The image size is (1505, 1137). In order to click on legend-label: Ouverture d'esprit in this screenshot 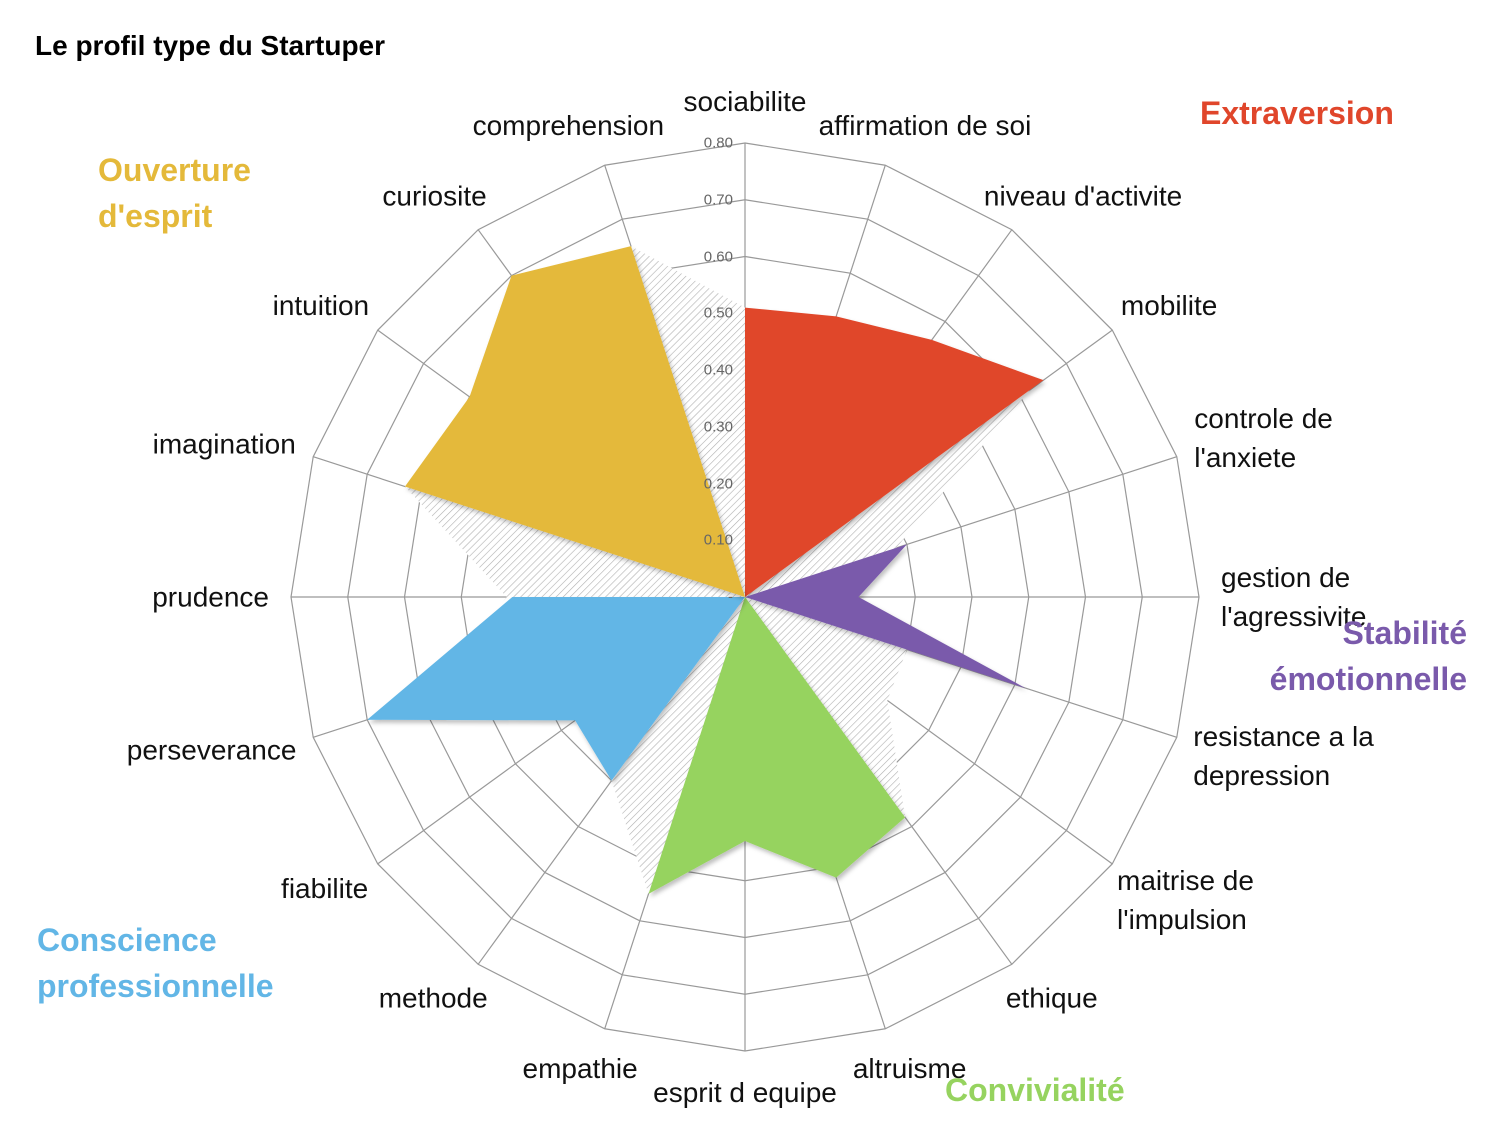, I will do `click(174, 193)`.